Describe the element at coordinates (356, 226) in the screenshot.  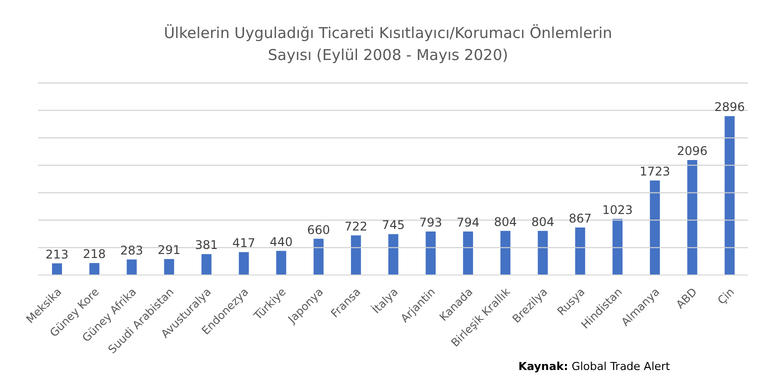
I see `data-label: 722` at that location.